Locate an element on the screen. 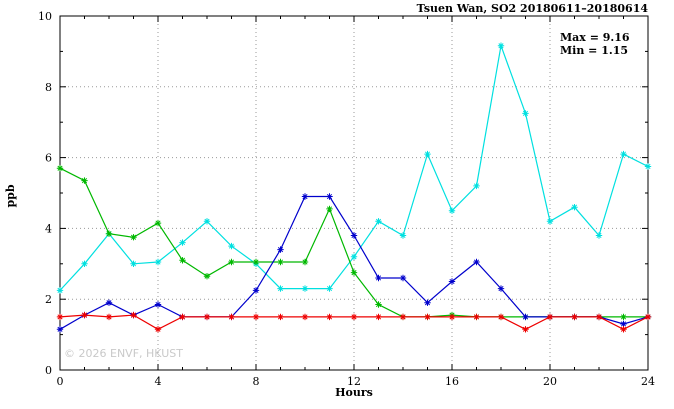  x-tick-label: 0 is located at coordinates (60, 381).